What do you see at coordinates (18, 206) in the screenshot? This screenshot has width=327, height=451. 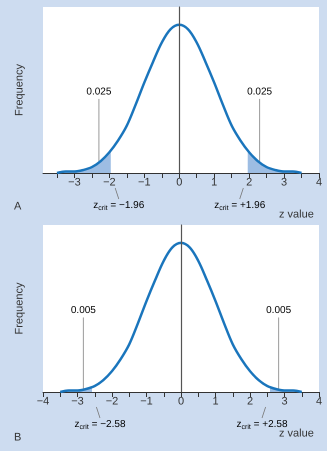 I see `text: A` at bounding box center [18, 206].